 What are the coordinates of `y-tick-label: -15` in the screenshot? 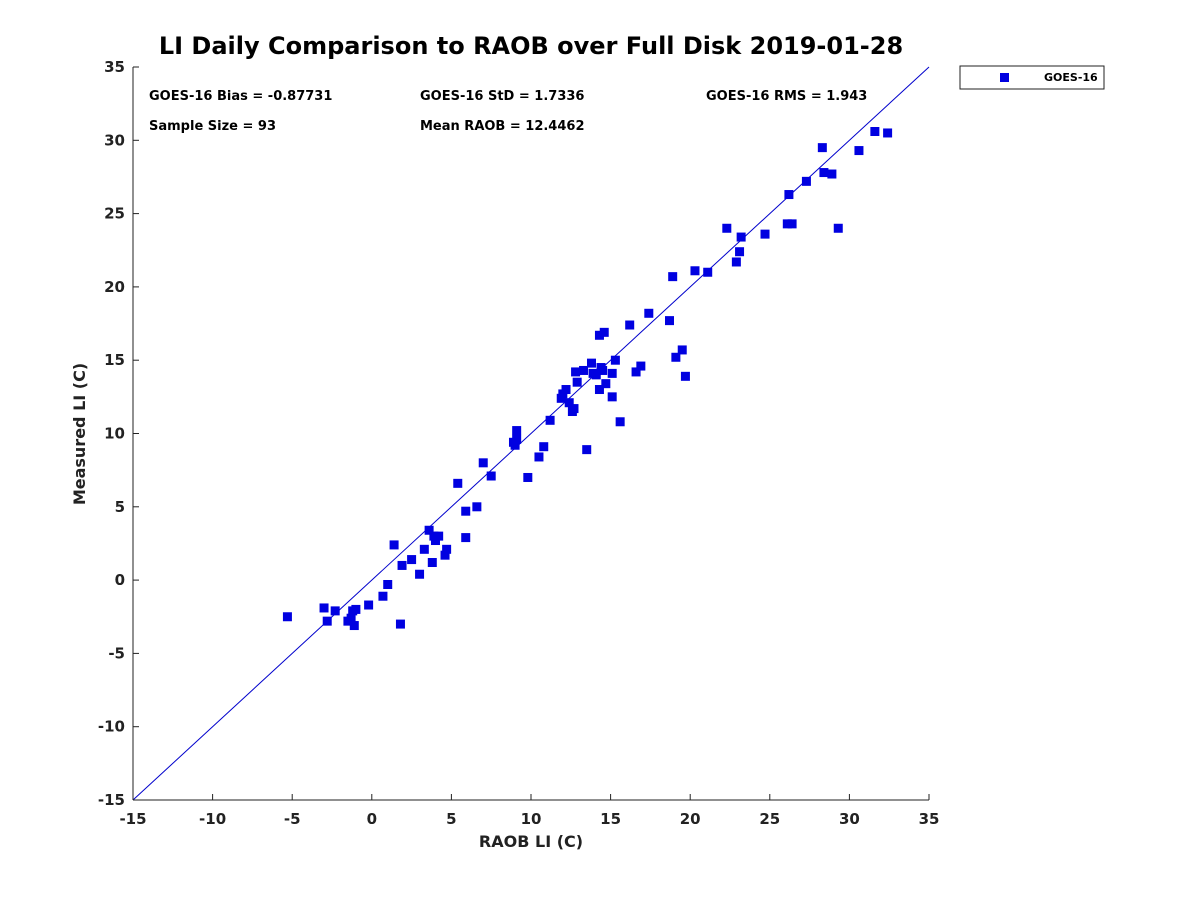 It's located at (111, 800).